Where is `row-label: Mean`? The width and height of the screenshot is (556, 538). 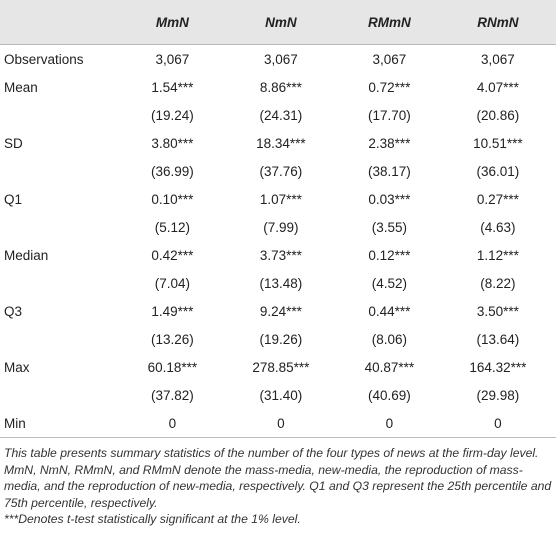 row-label: Mean is located at coordinates (21, 87).